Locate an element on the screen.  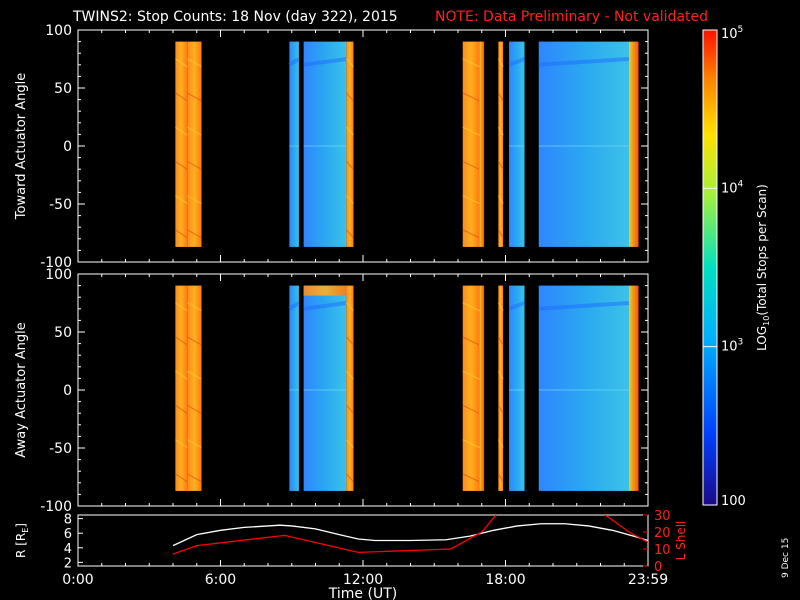
colorbar-tick-label: 10³ is located at coordinates (732, 346).